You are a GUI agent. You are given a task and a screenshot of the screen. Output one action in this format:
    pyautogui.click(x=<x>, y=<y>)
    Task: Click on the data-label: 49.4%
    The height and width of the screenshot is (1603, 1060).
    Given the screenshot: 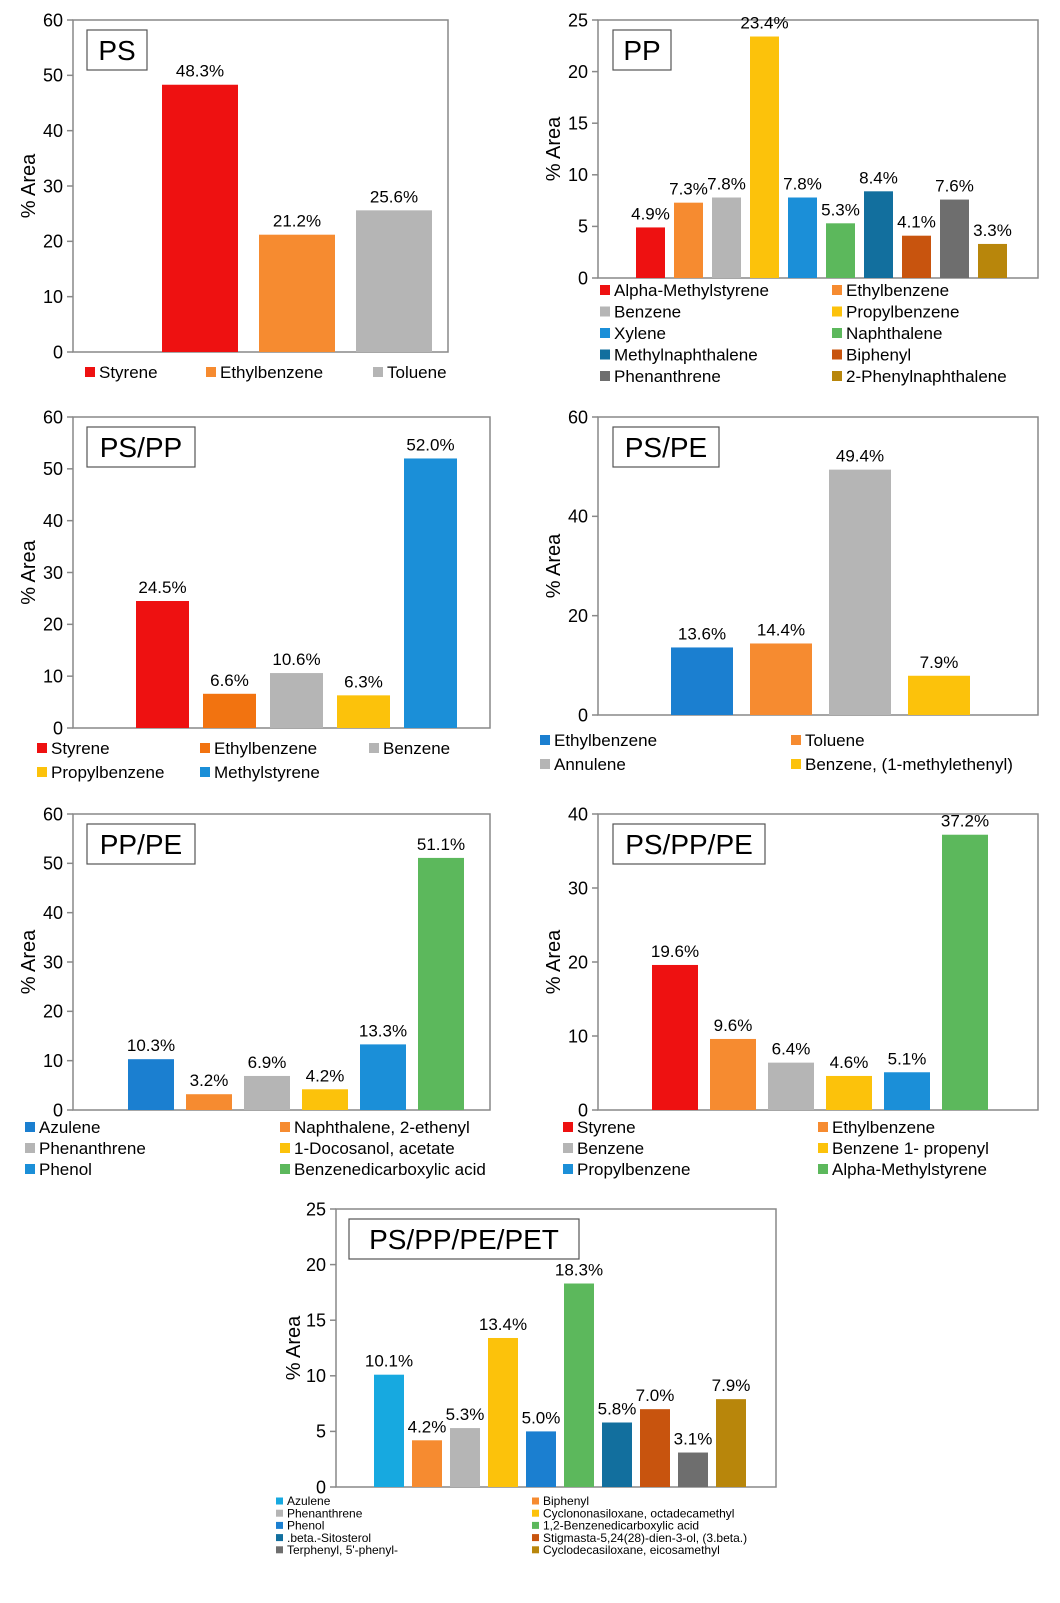 What is the action you would take?
    pyautogui.click(x=860, y=456)
    